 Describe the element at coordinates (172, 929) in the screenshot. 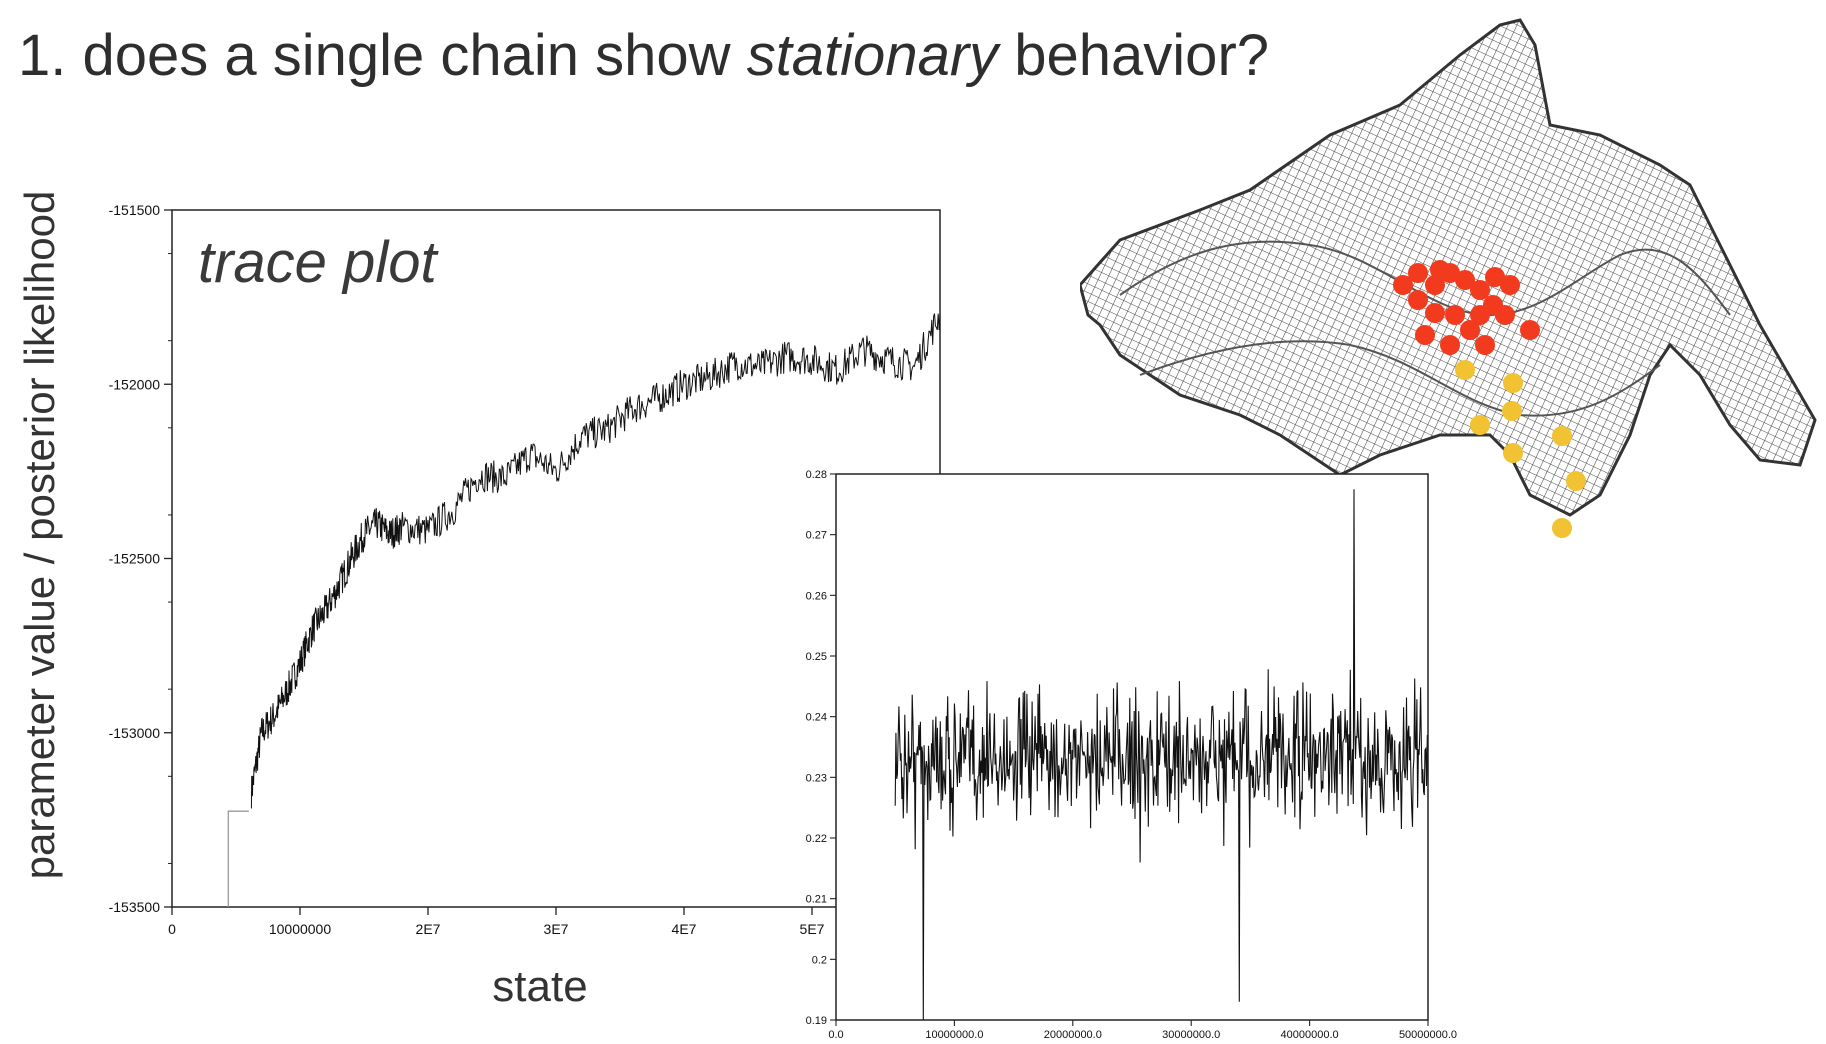

I see `x-tick-label: 0` at that location.